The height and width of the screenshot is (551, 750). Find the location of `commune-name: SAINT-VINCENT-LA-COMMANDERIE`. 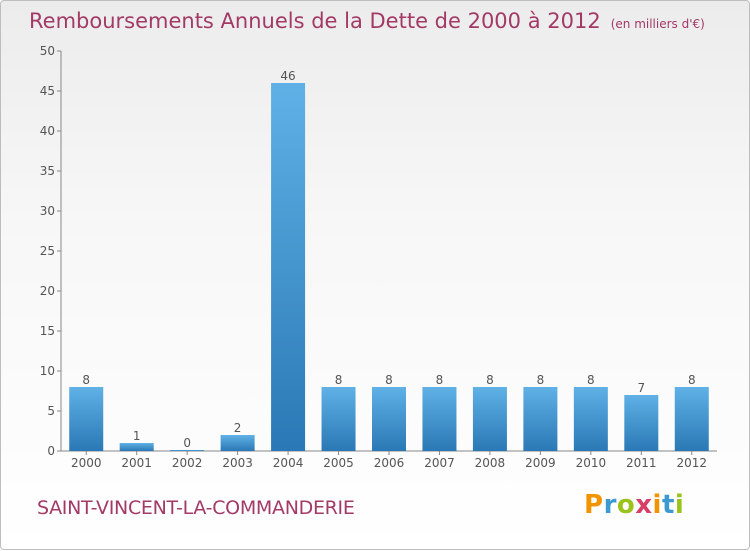

commune-name: SAINT-VINCENT-LA-COMMANDERIE is located at coordinates (196, 508).